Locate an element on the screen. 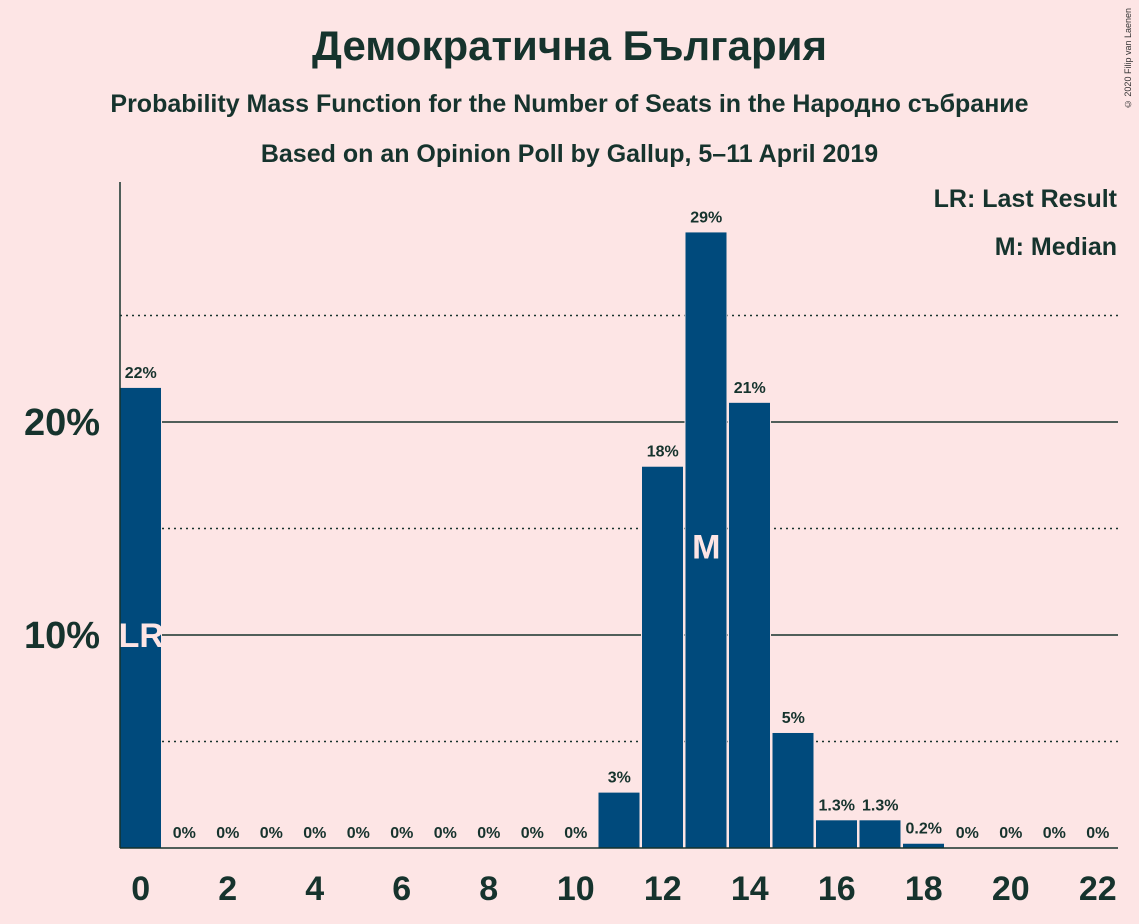  x-tick-label: 12 is located at coordinates (663, 889).